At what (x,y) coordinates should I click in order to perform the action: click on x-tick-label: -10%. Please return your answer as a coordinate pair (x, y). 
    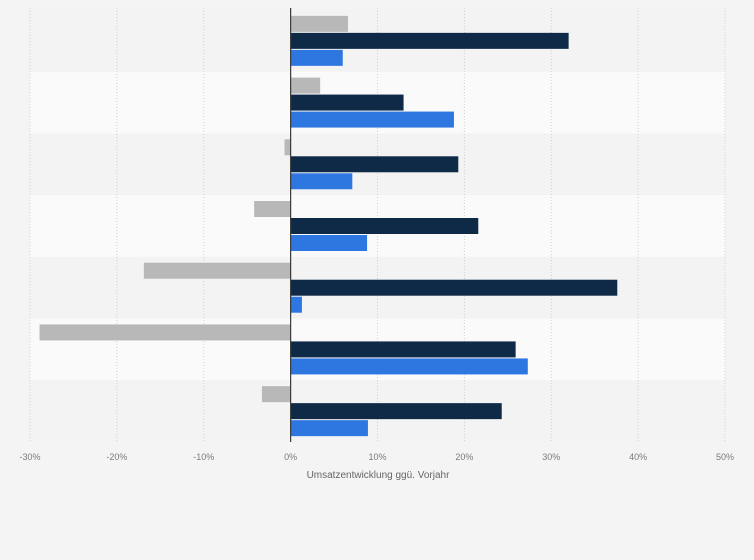
    Looking at the image, I should click on (203, 457).